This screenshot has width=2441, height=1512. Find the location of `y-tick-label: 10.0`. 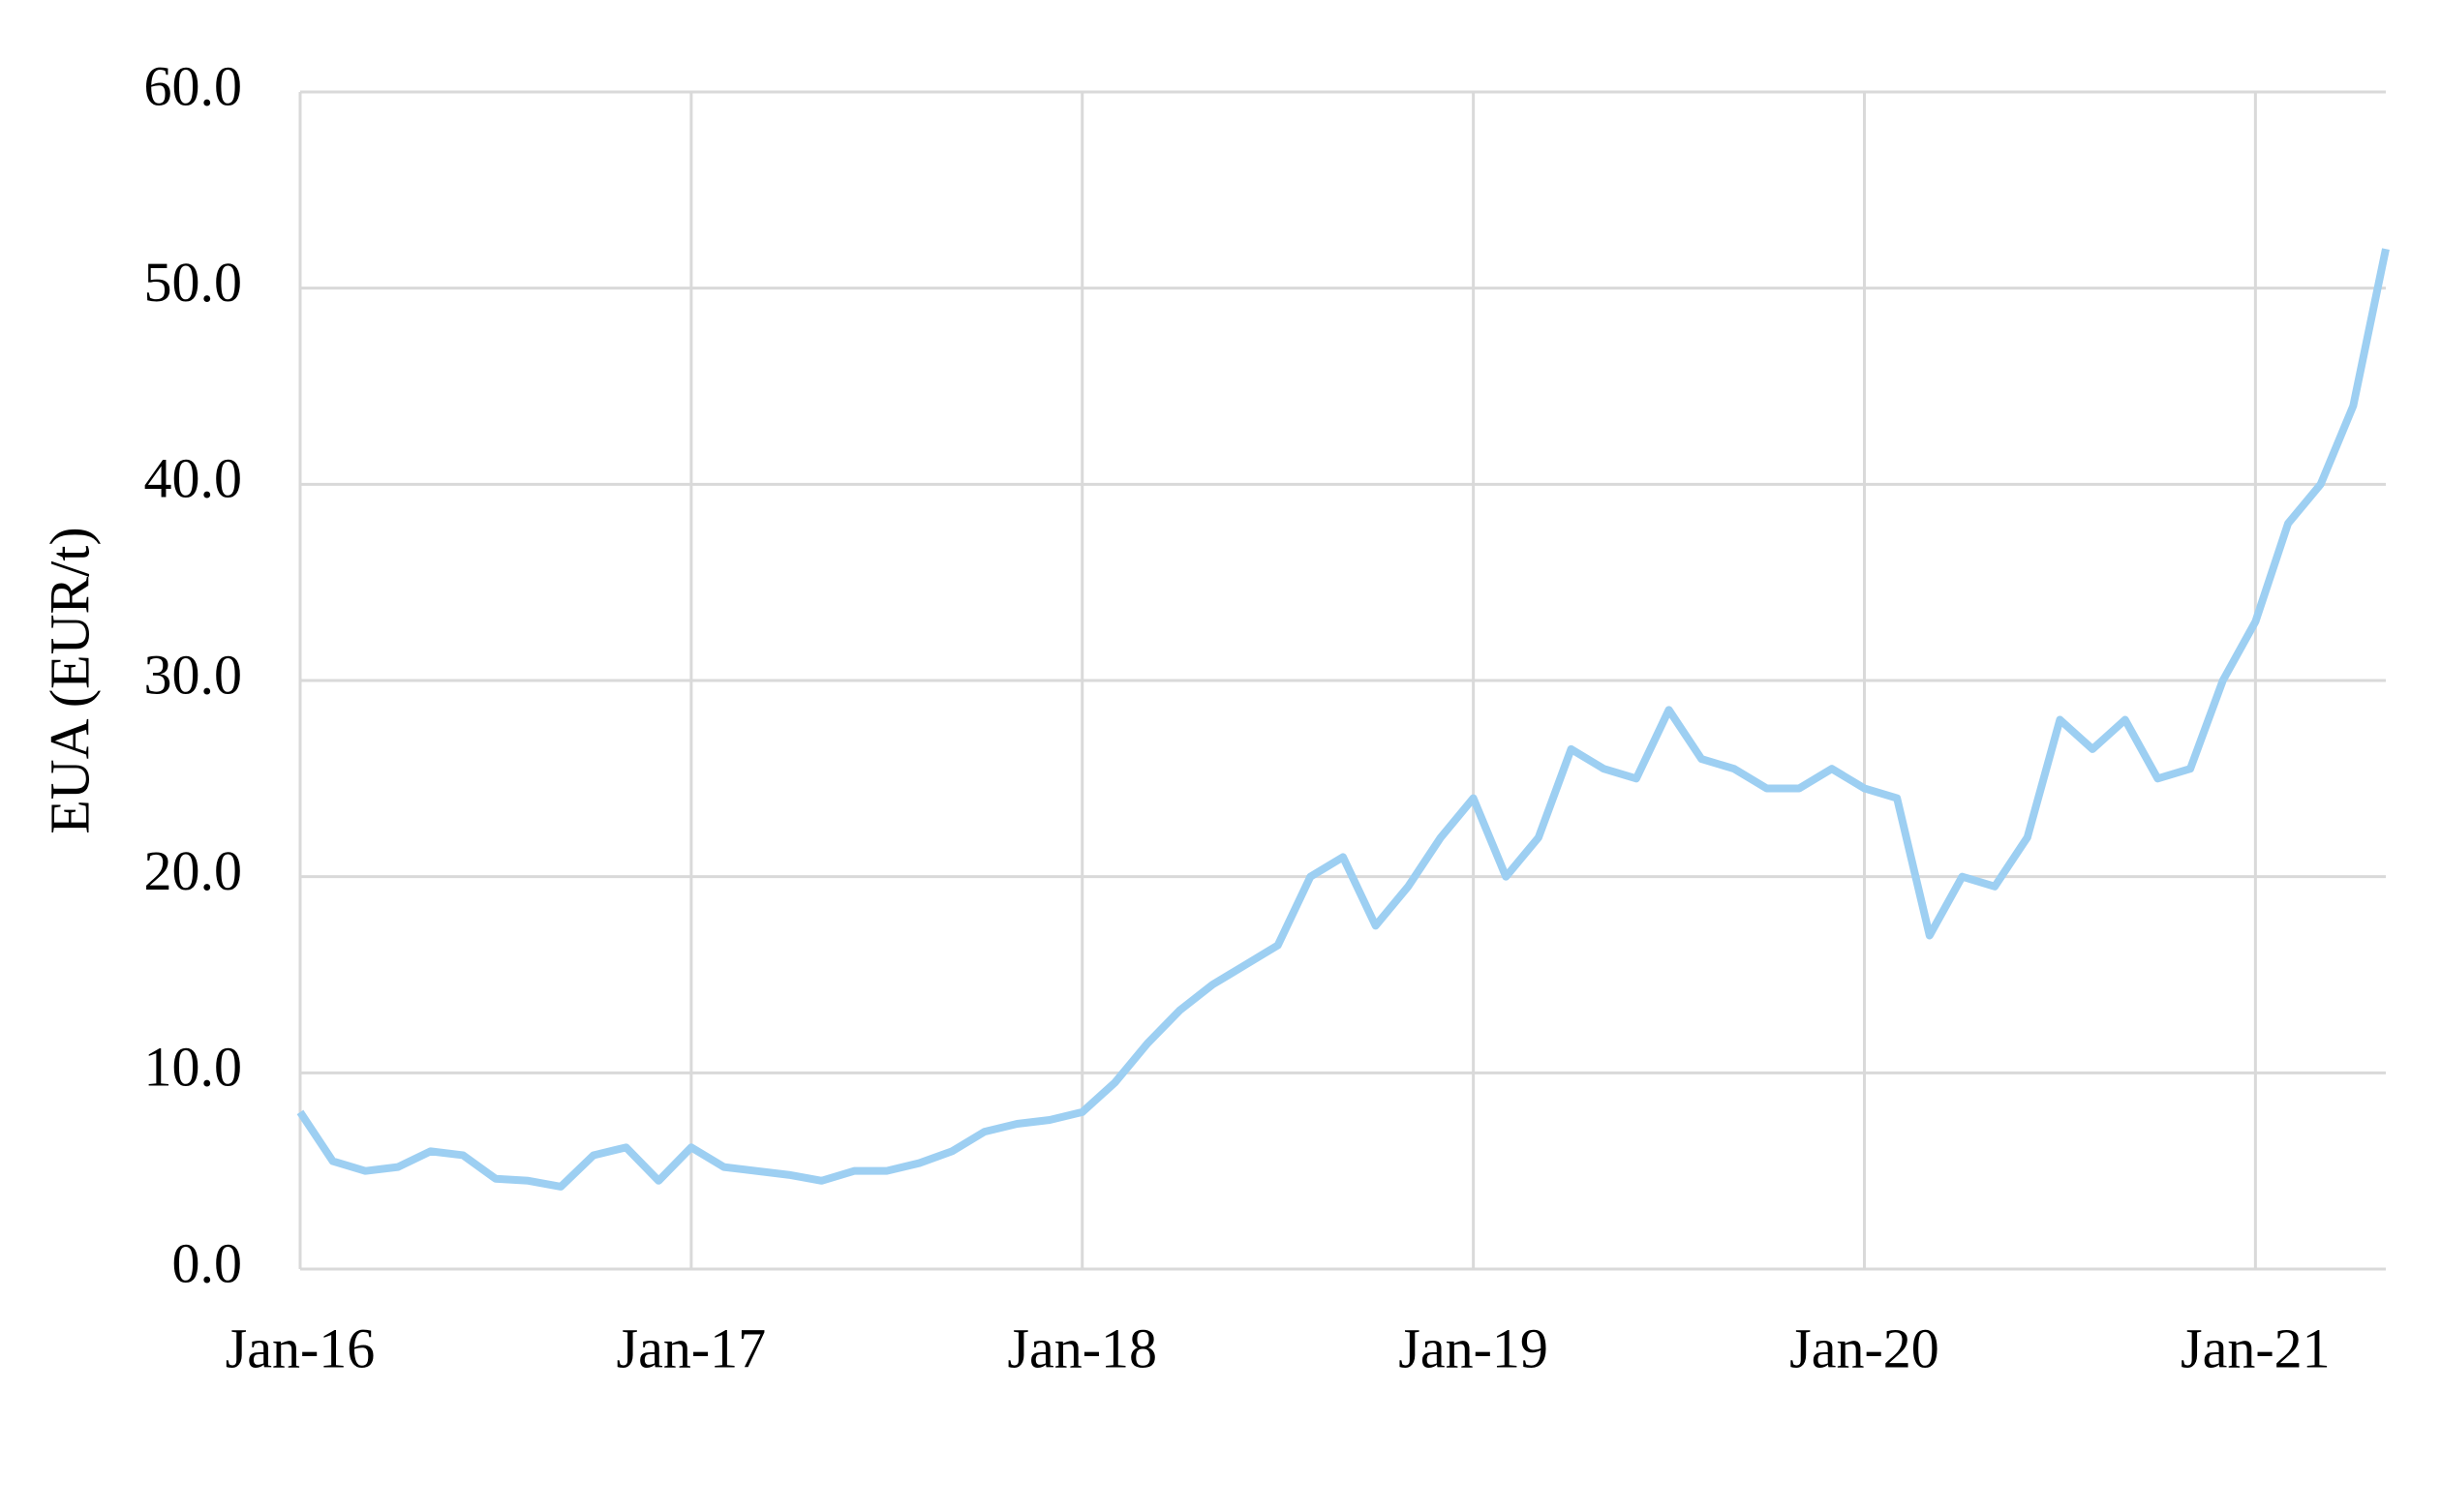

y-tick-label: 10.0 is located at coordinates (193, 1067).